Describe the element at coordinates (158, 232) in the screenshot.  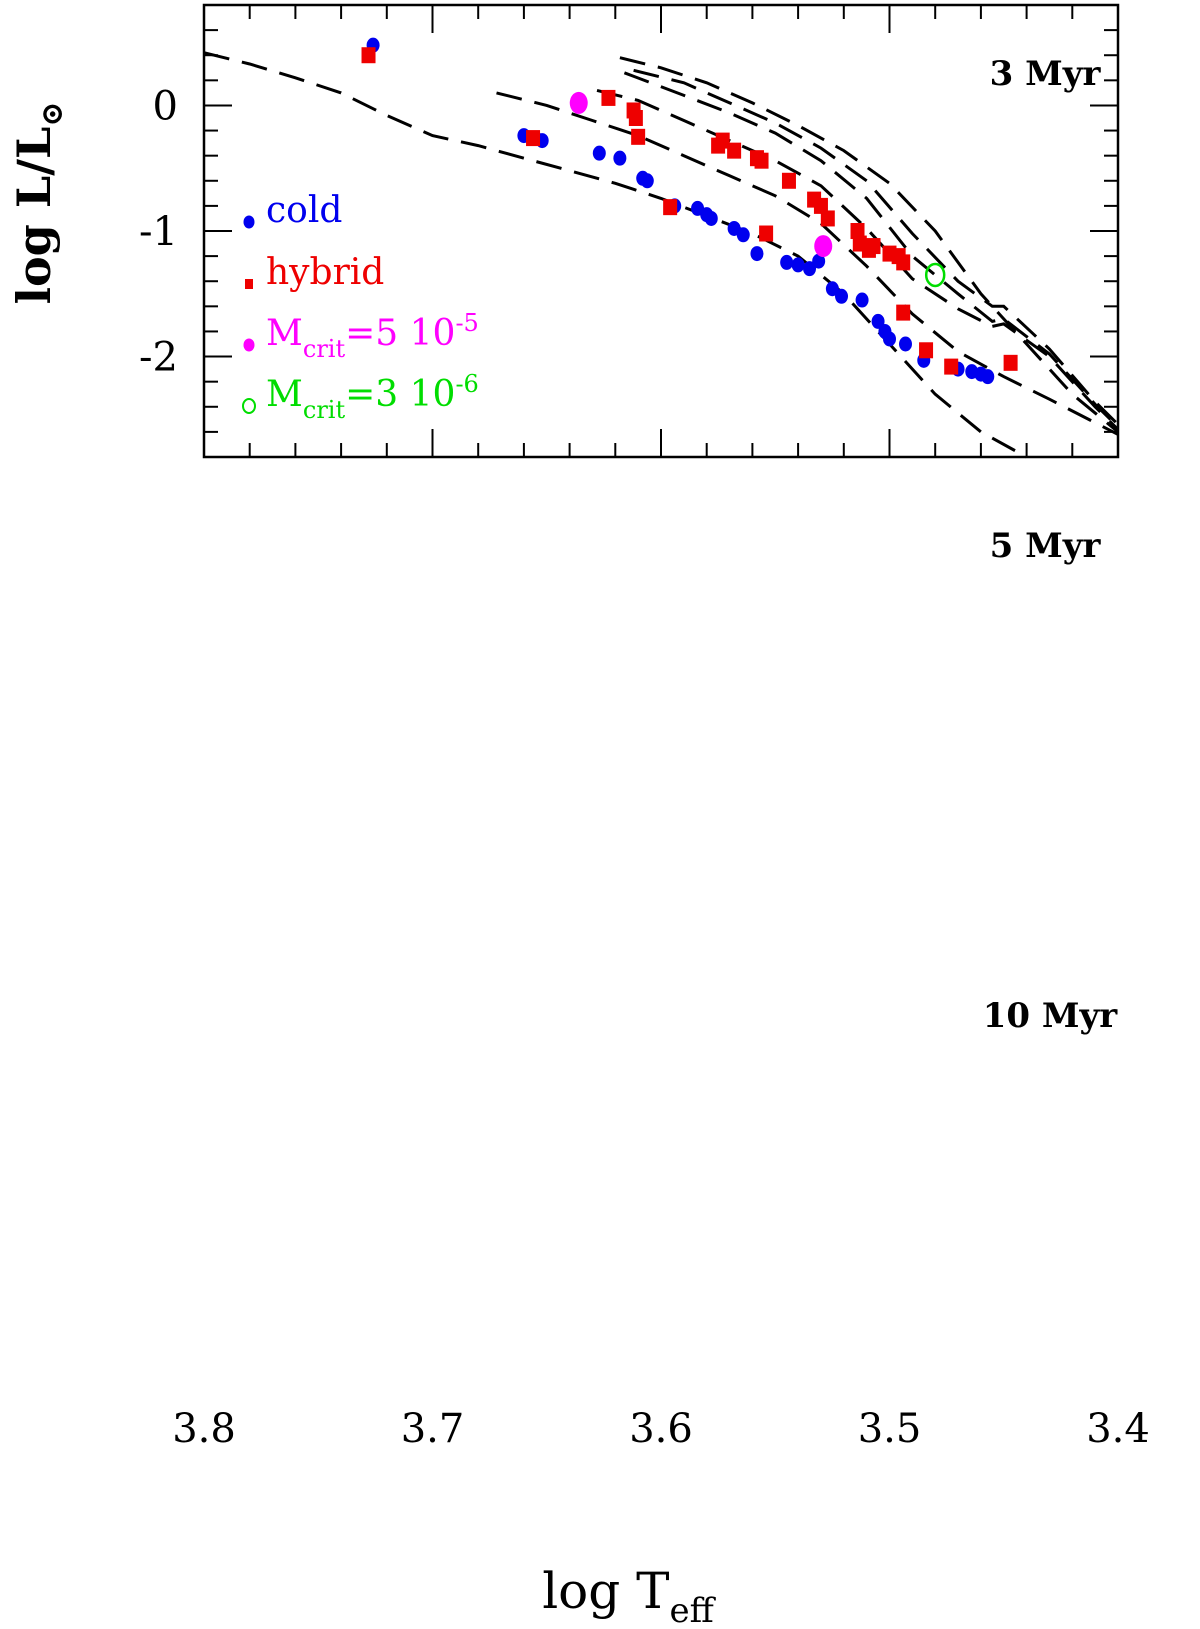
I see `y-tick-label: -1` at that location.